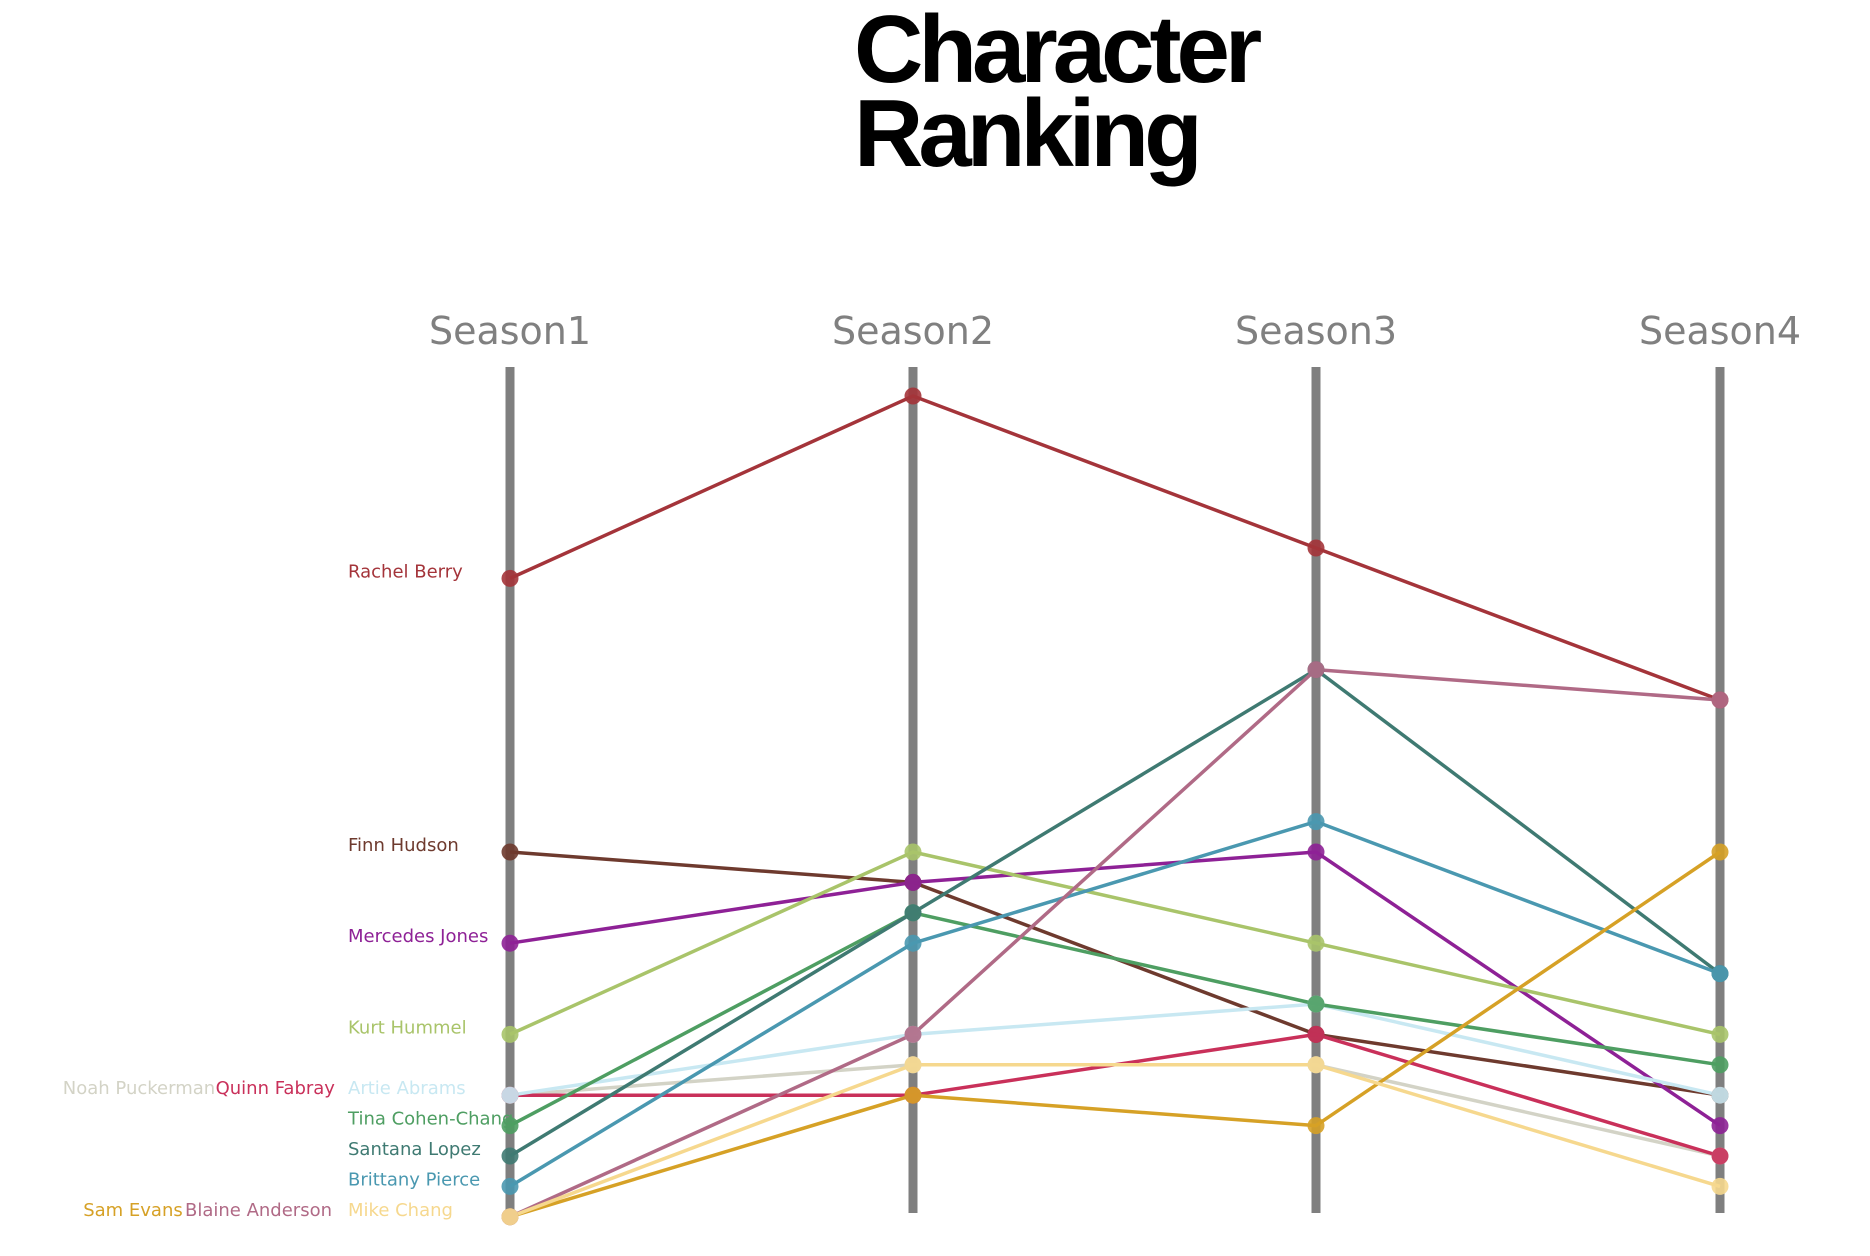 This screenshot has height=1256, width=1870. What do you see at coordinates (403, 845) in the screenshot?
I see `series-label: Finn Hudson` at bounding box center [403, 845].